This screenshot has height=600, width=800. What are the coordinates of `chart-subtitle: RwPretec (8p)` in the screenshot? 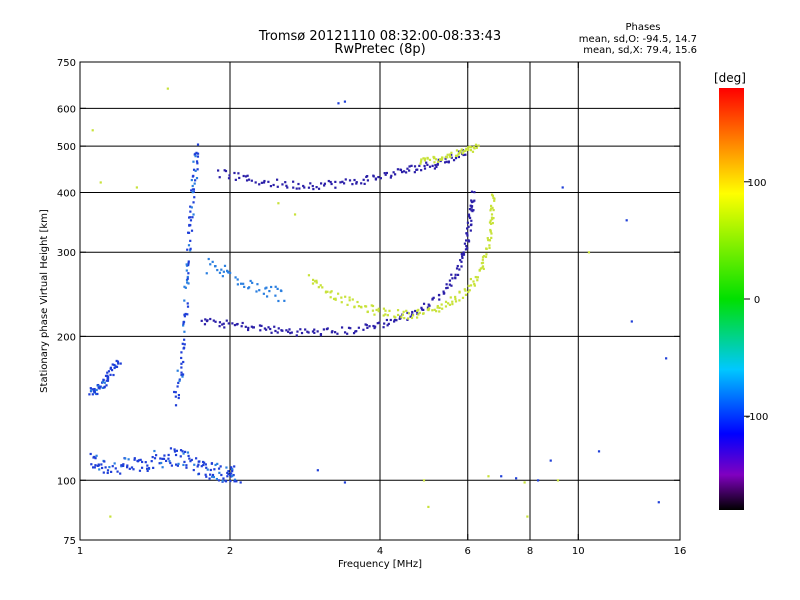 It's located at (379, 49).